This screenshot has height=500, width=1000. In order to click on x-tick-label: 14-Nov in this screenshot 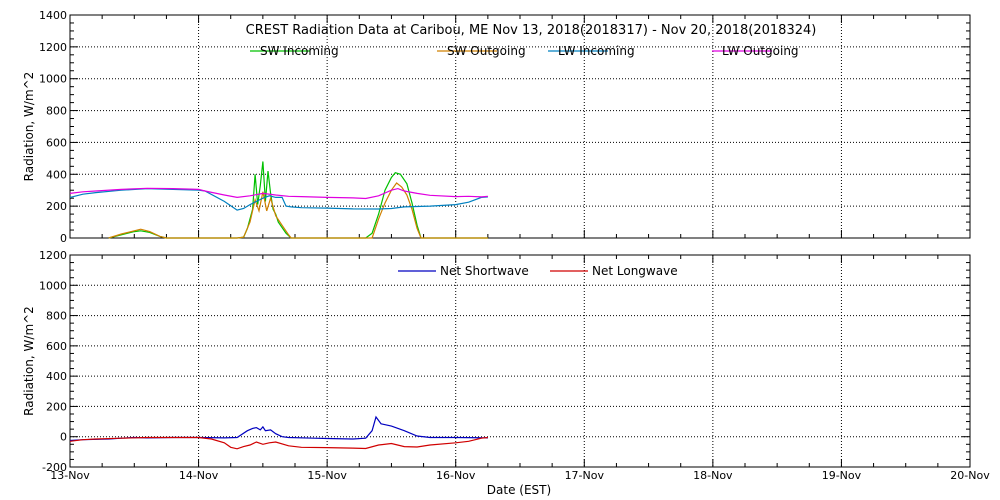, I will do `click(199, 475)`.